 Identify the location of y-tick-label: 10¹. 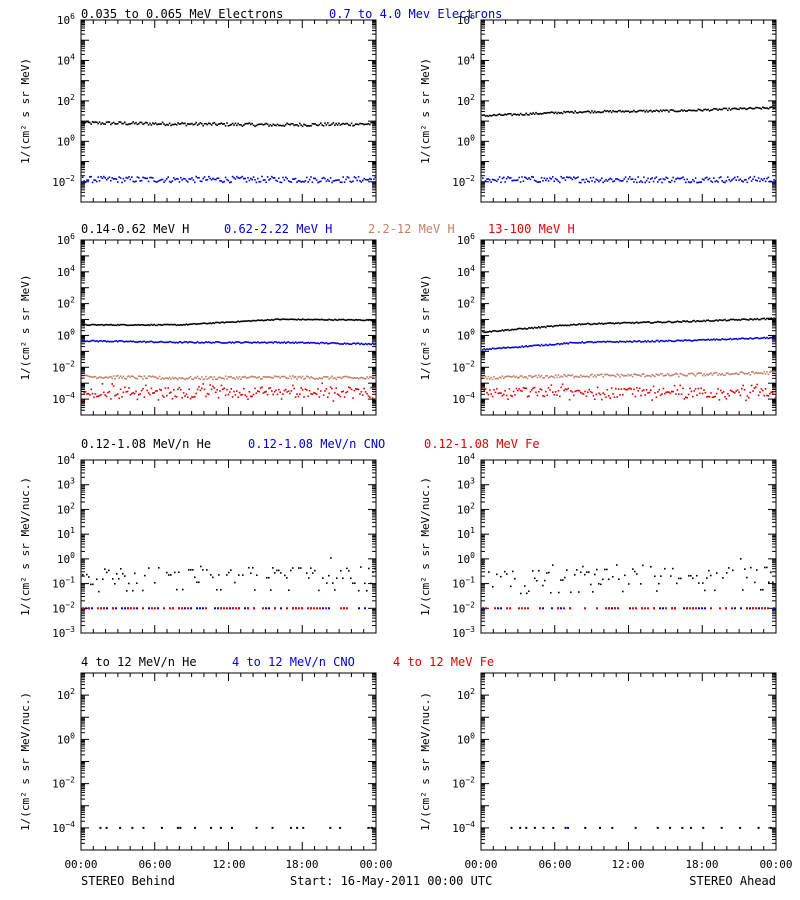
(466, 533).